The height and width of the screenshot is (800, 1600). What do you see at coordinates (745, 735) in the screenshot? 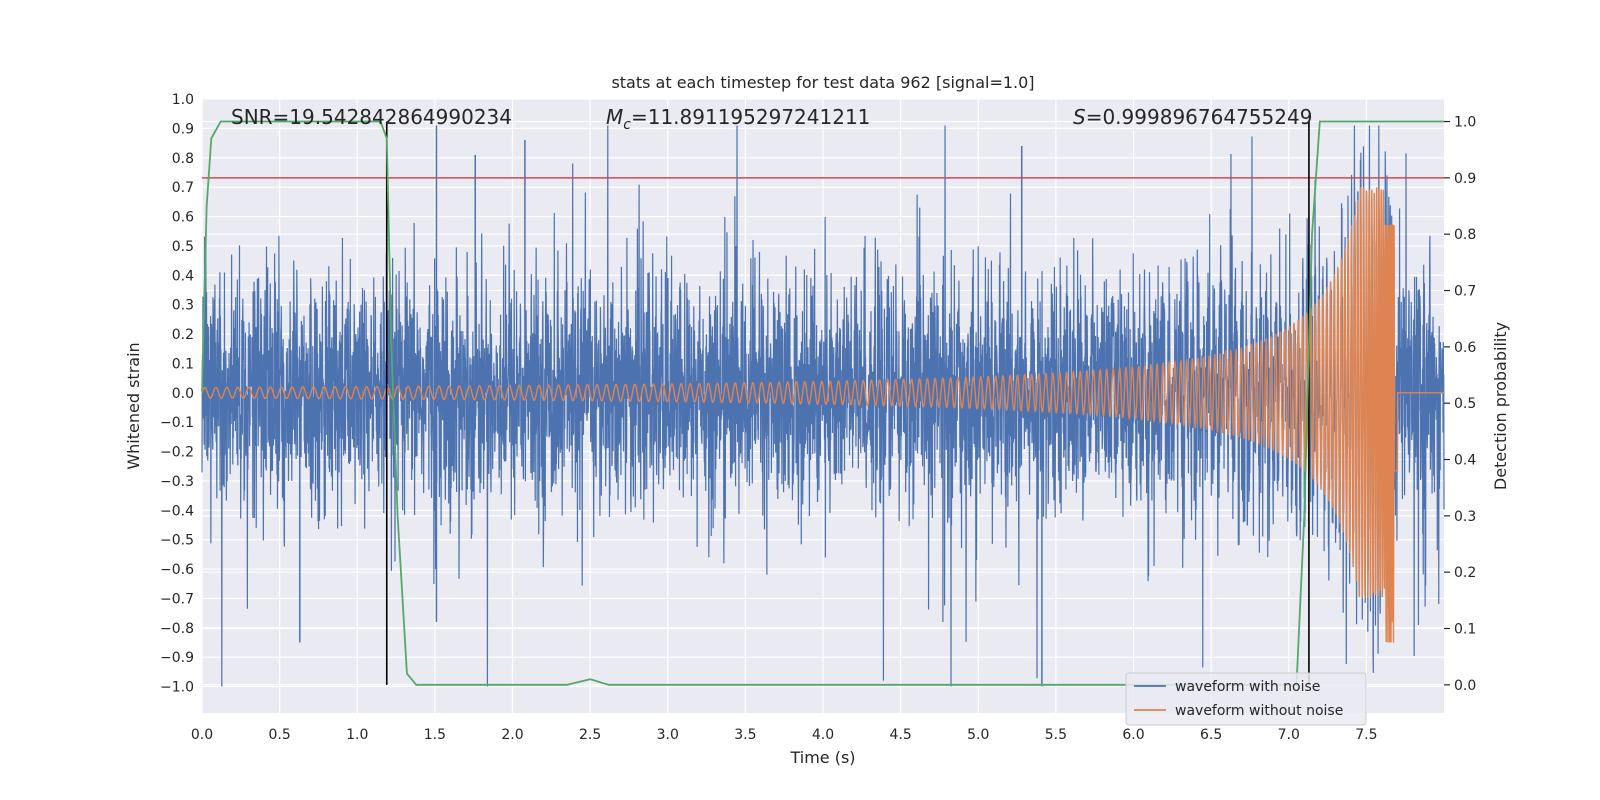
I see `x-tick-label: 3.5` at bounding box center [745, 735].